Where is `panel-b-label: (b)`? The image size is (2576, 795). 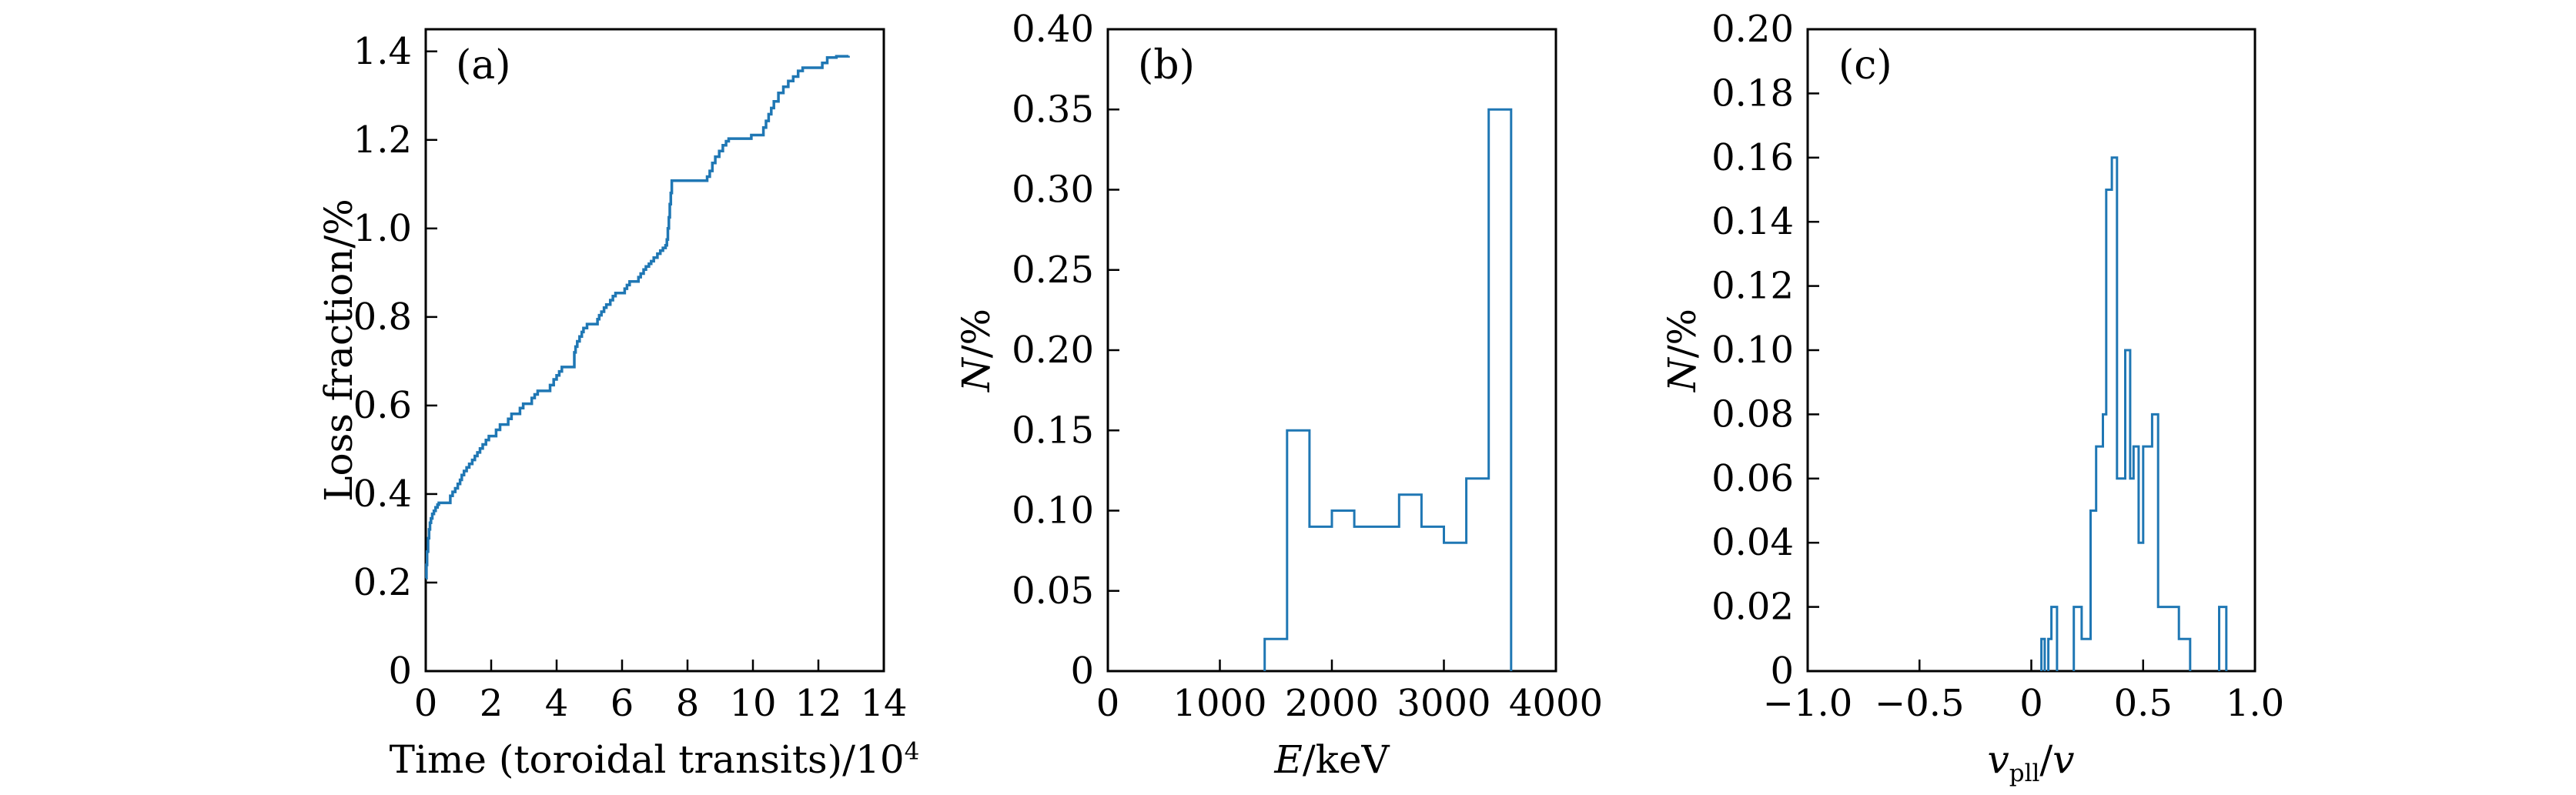
panel-b-label: (b) is located at coordinates (1167, 65).